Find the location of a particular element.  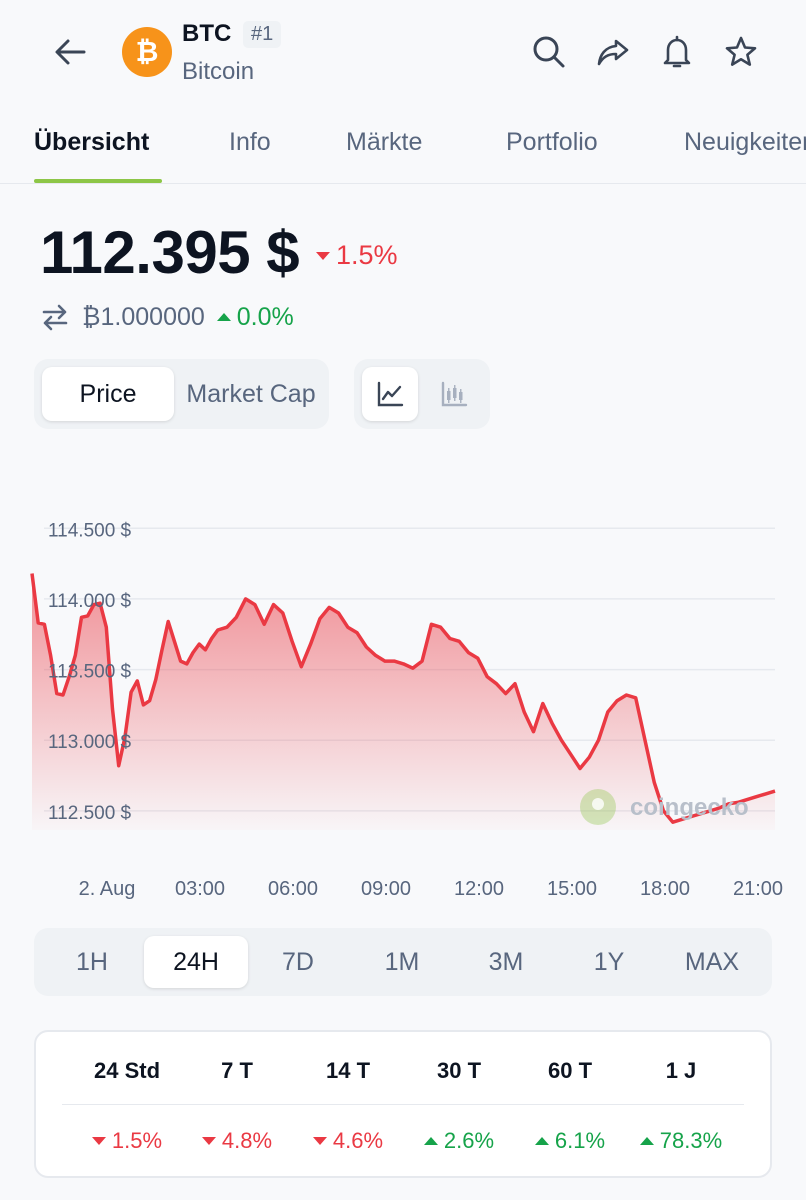

perf-divider is located at coordinates (403, 1104).